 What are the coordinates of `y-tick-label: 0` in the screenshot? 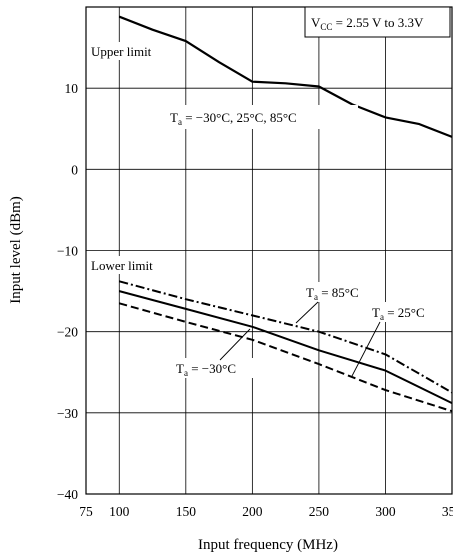 It's located at (74, 169).